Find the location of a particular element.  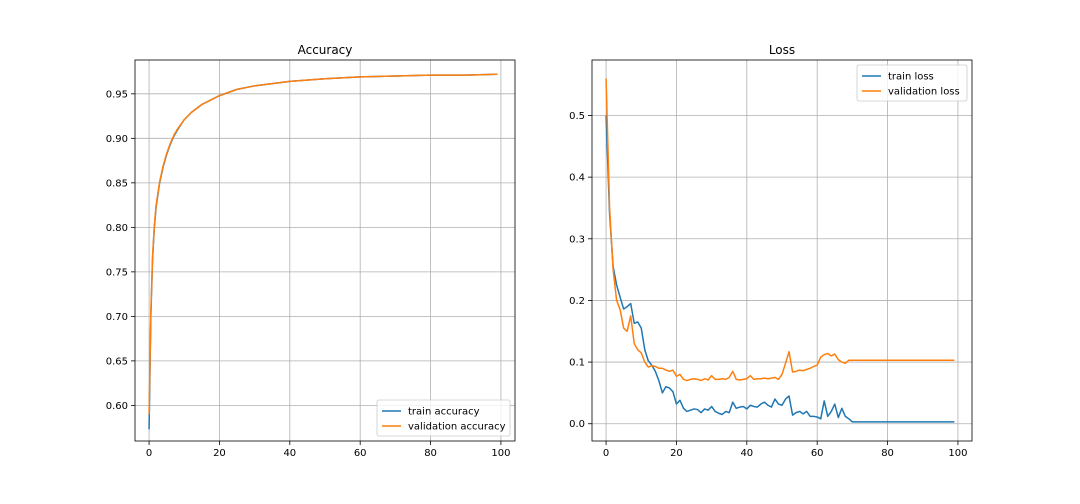

accuracy-x-tick-label: 80 is located at coordinates (430, 453).